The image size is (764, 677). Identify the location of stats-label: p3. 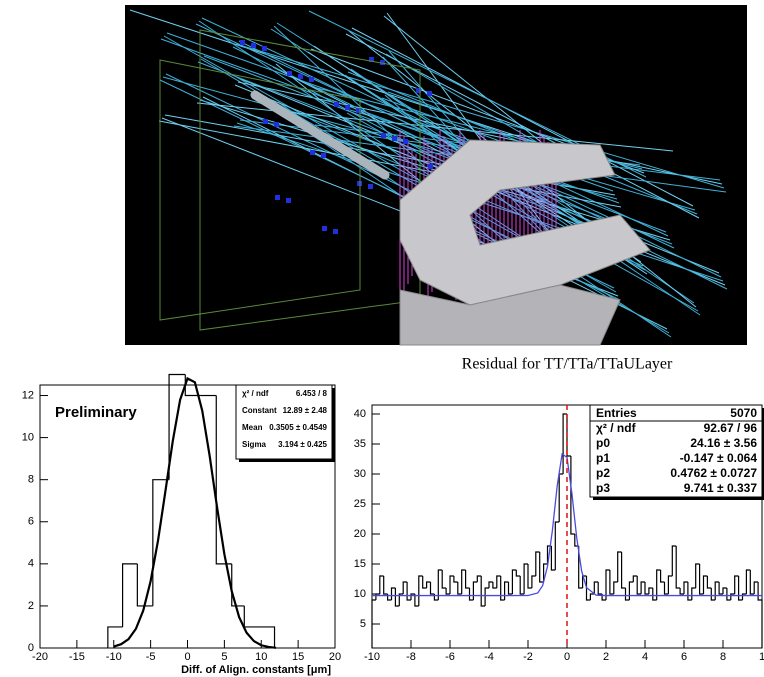
(603, 488).